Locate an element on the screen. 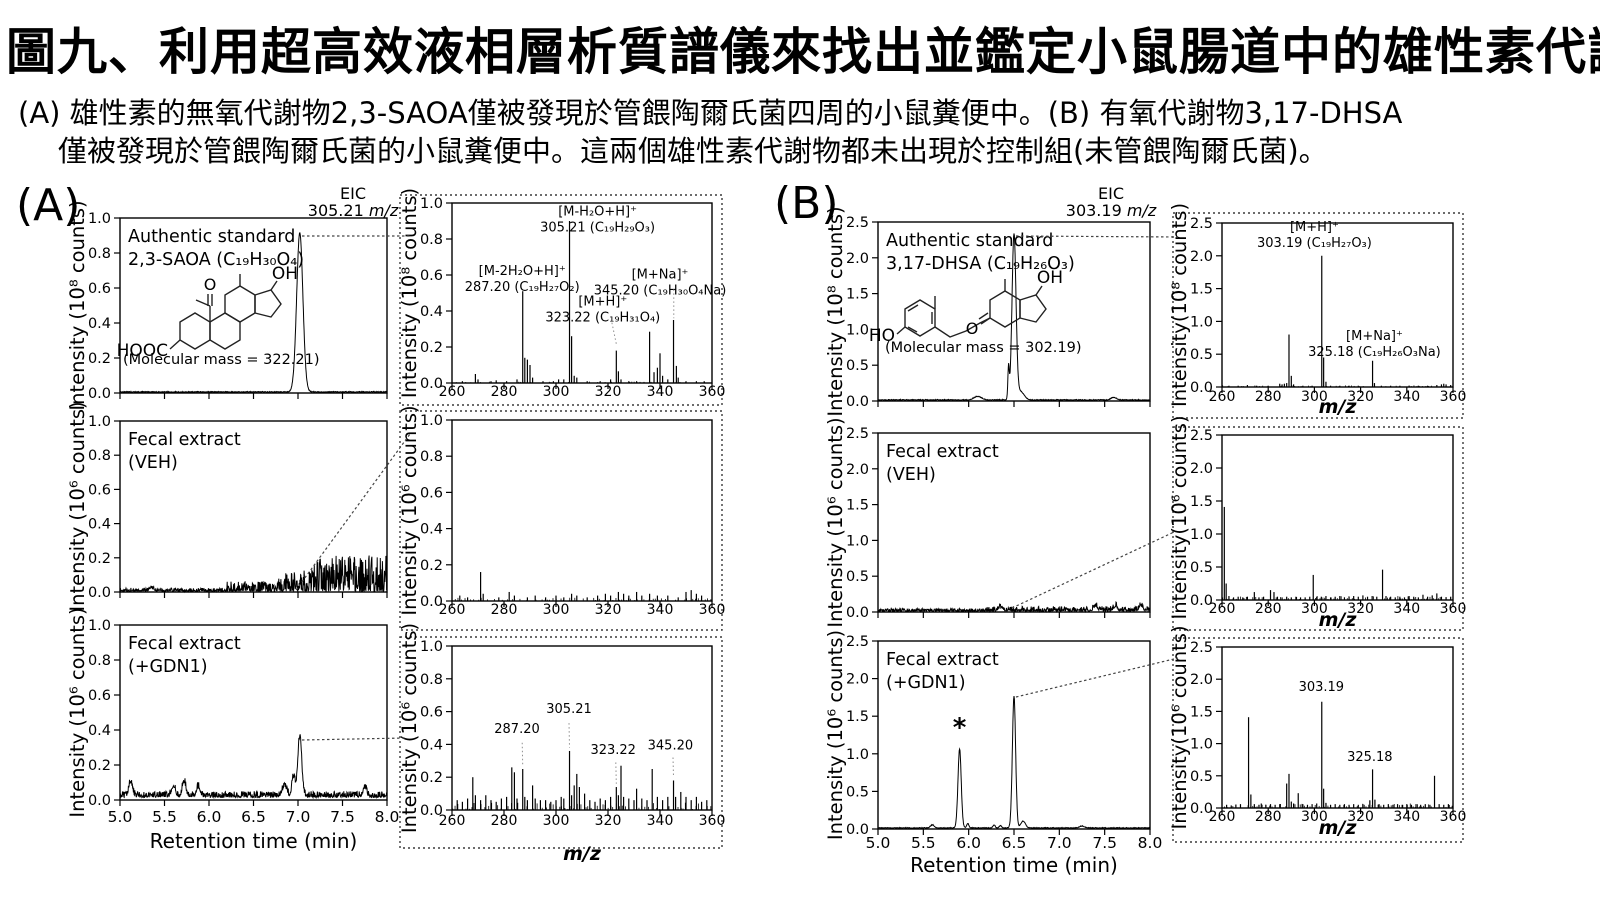  svg-text: HO is located at coordinates (882, 336).